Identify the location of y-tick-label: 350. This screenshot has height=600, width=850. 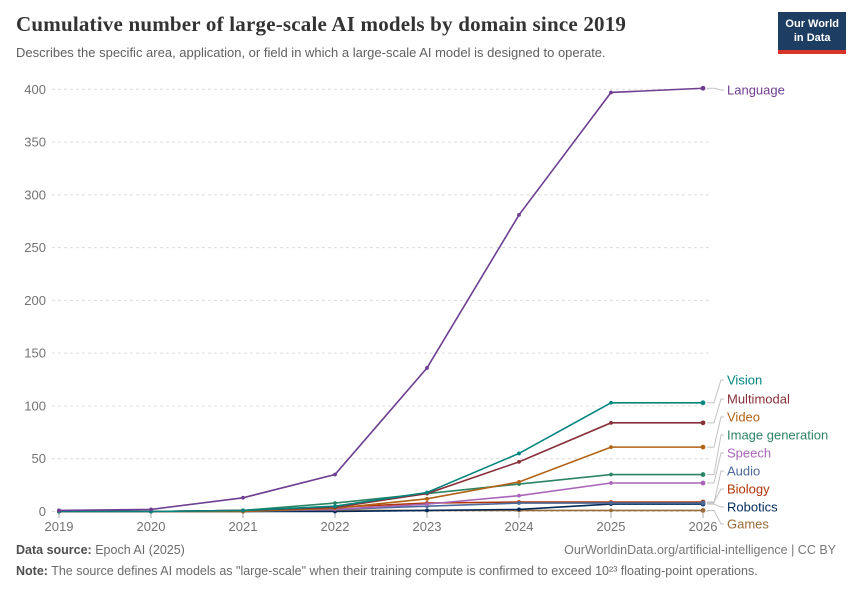
(35, 142).